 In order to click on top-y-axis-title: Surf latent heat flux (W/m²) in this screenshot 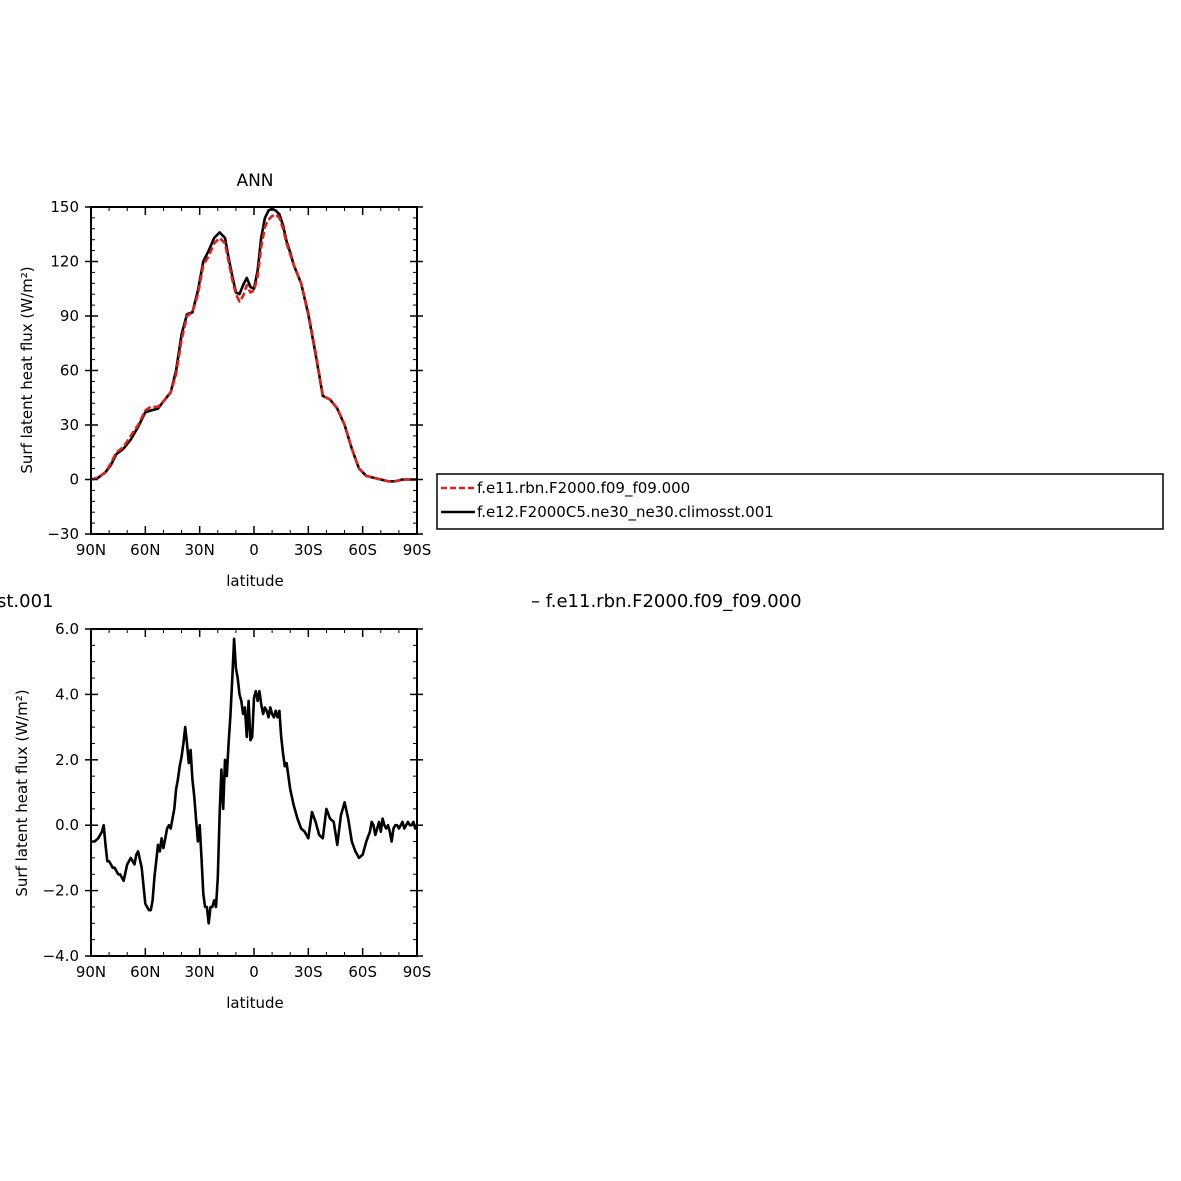, I will do `click(27, 369)`.